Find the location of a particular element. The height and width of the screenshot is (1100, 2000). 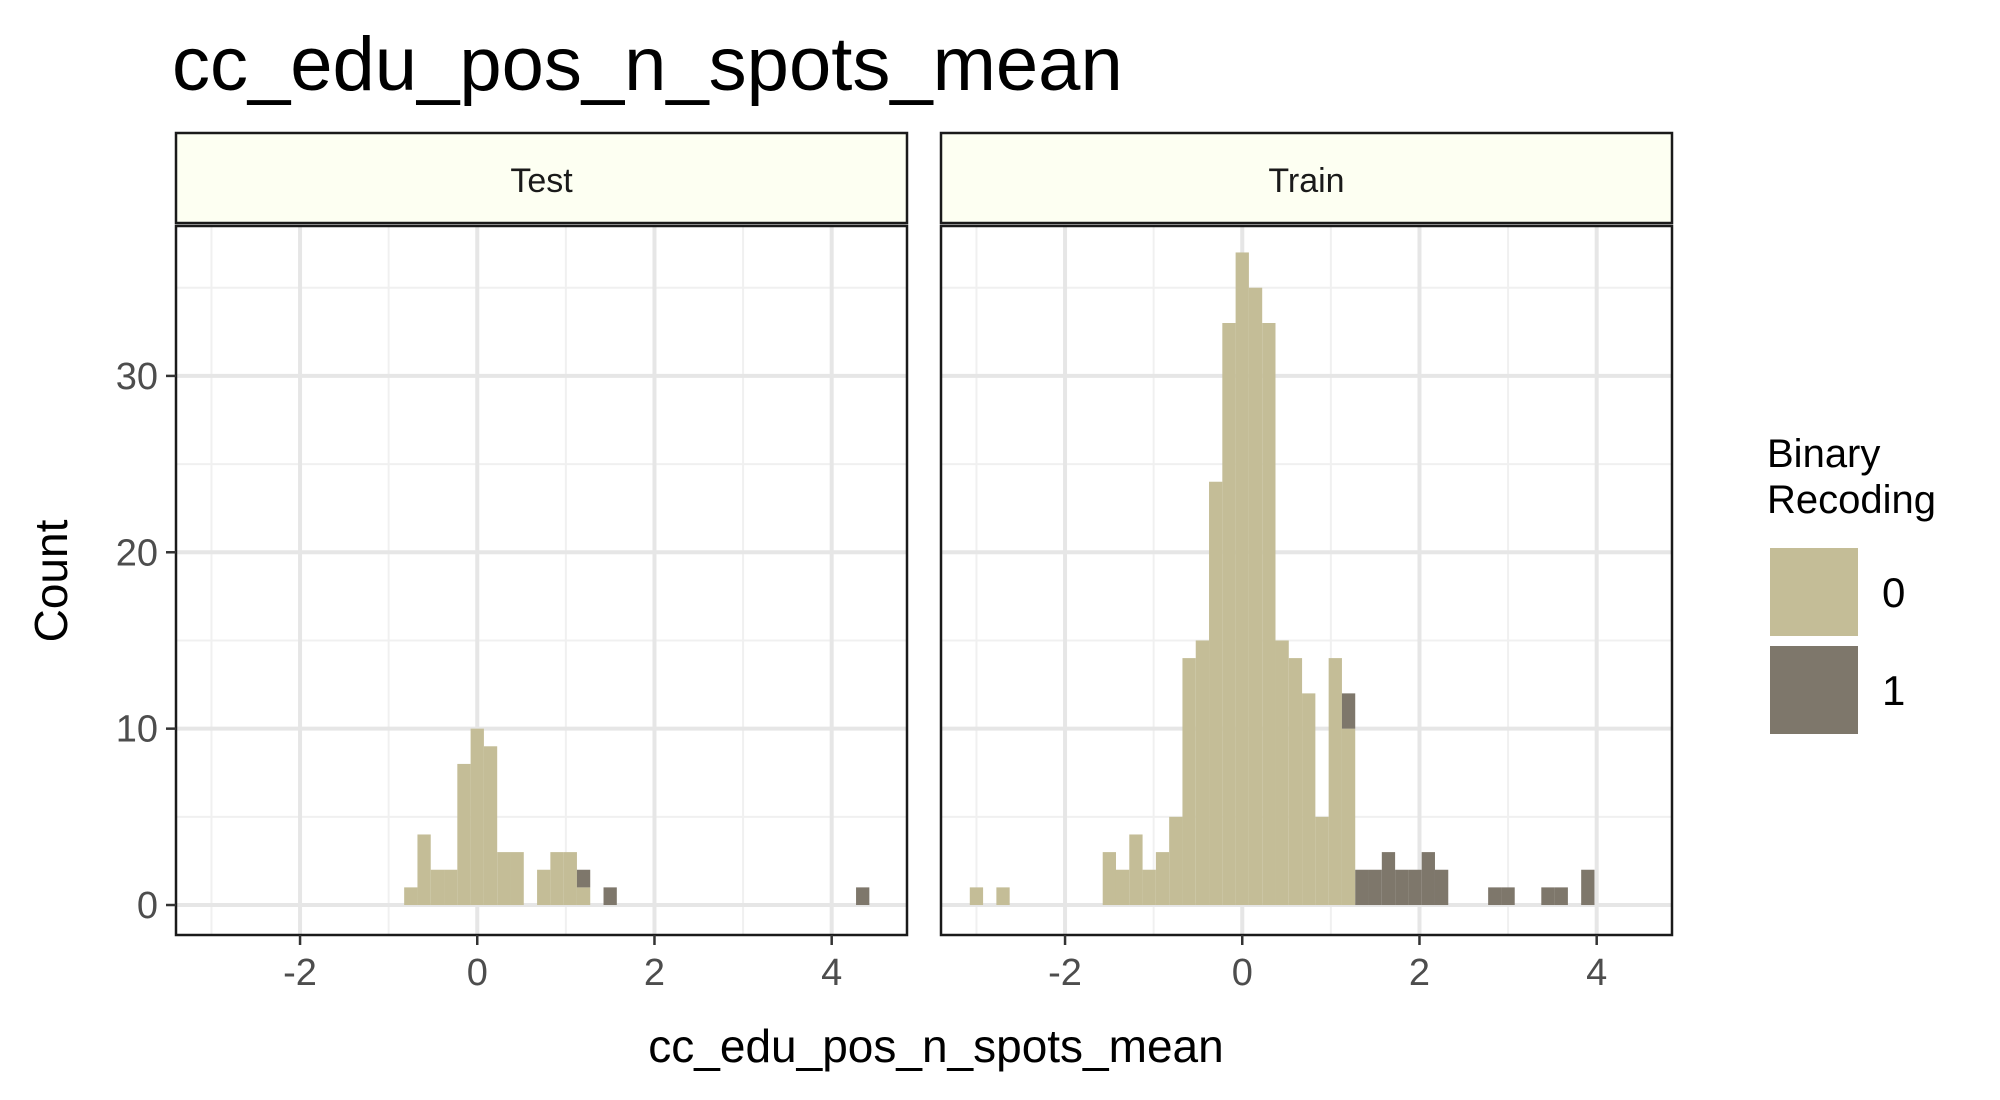

y-axis-label: Count is located at coordinates (51, 580).